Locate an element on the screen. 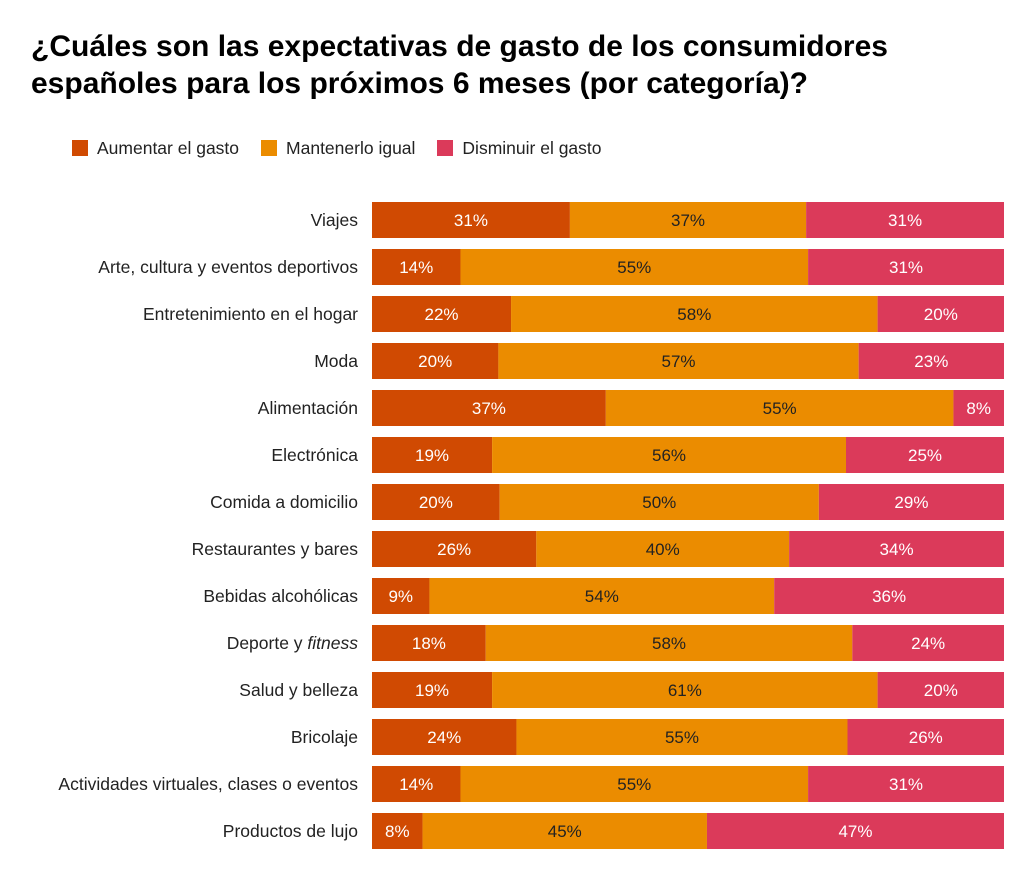 This screenshot has width=1024, height=896. legend-swatch-aumentar is located at coordinates (80, 148).